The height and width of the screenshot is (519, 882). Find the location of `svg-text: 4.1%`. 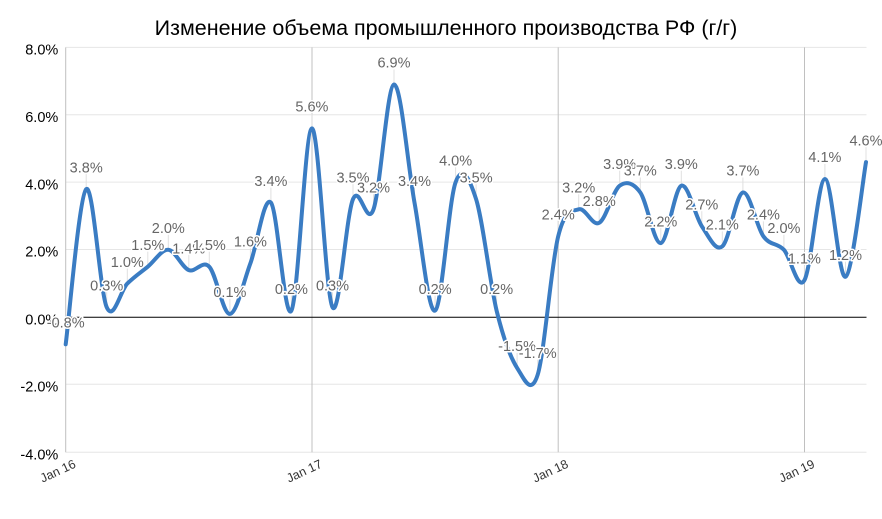

svg-text: 4.1% is located at coordinates (824, 158).